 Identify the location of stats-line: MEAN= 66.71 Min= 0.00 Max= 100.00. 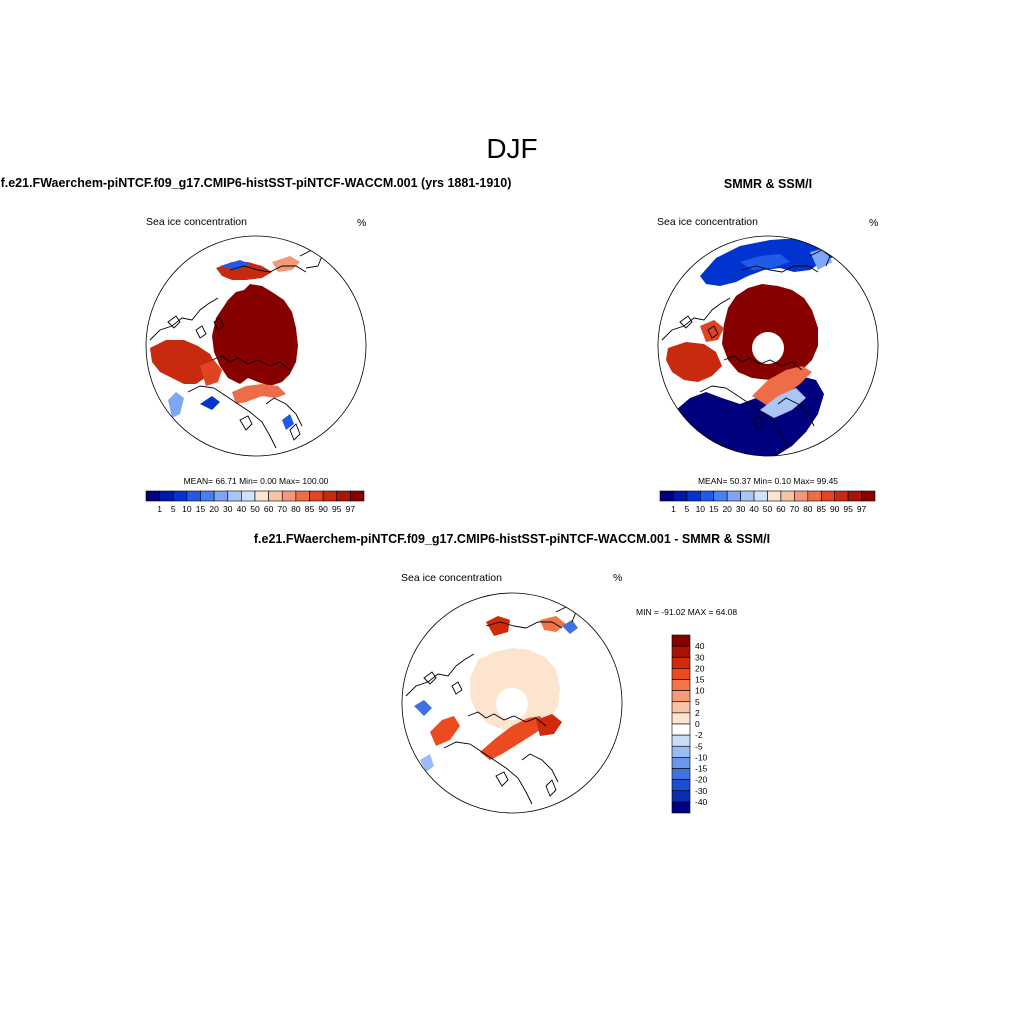
(256, 481).